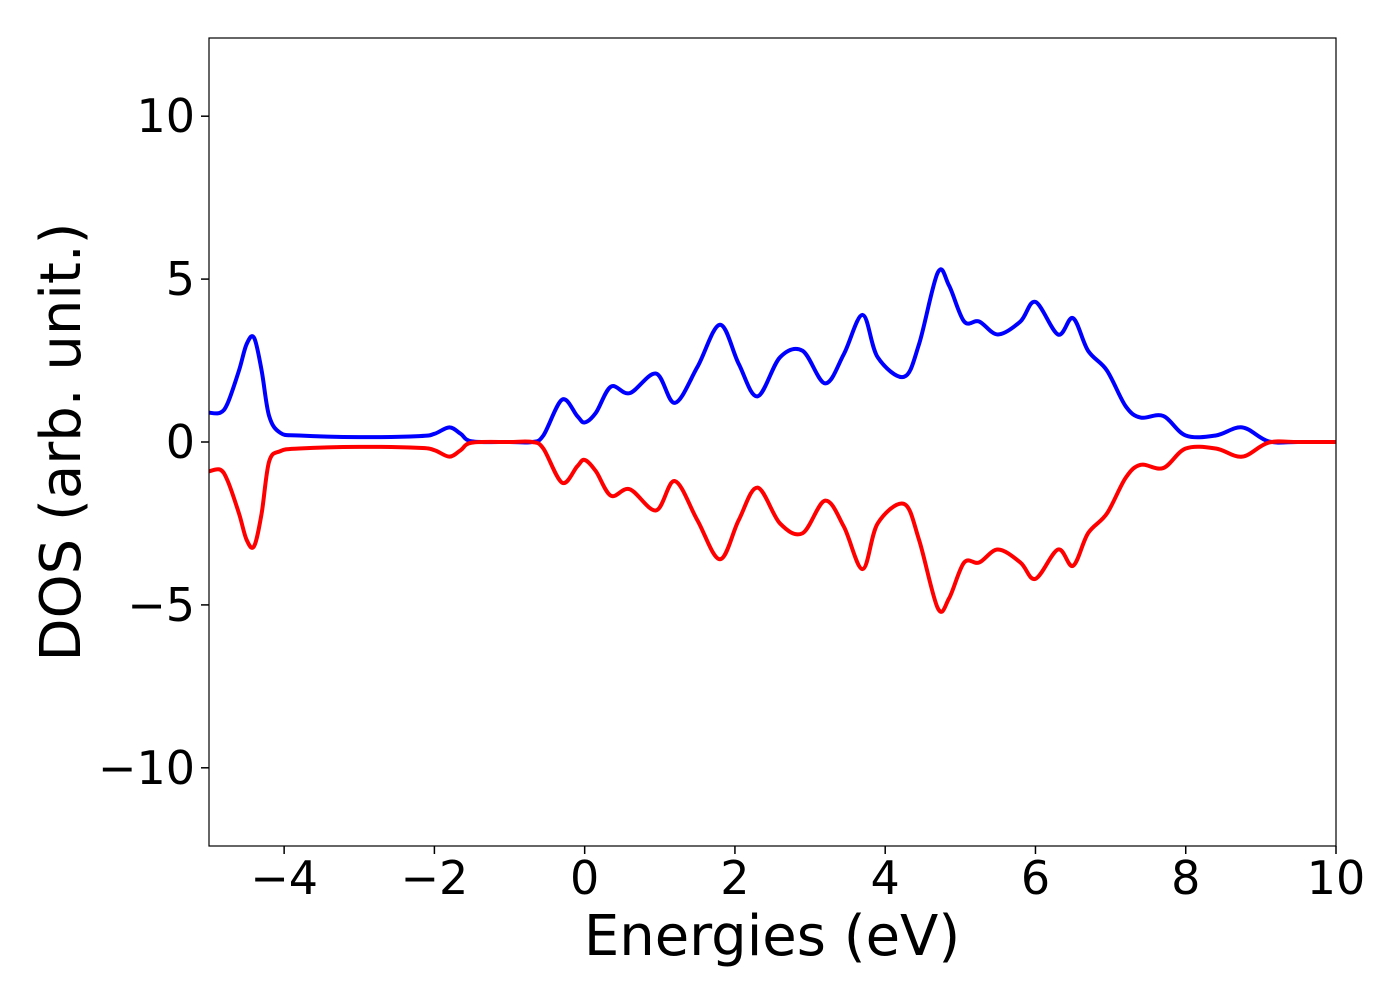 The height and width of the screenshot is (1000, 1400). Describe the element at coordinates (153, 442) in the screenshot. I see `y-axis-ticks: −10 −5 0 5 10` at that location.